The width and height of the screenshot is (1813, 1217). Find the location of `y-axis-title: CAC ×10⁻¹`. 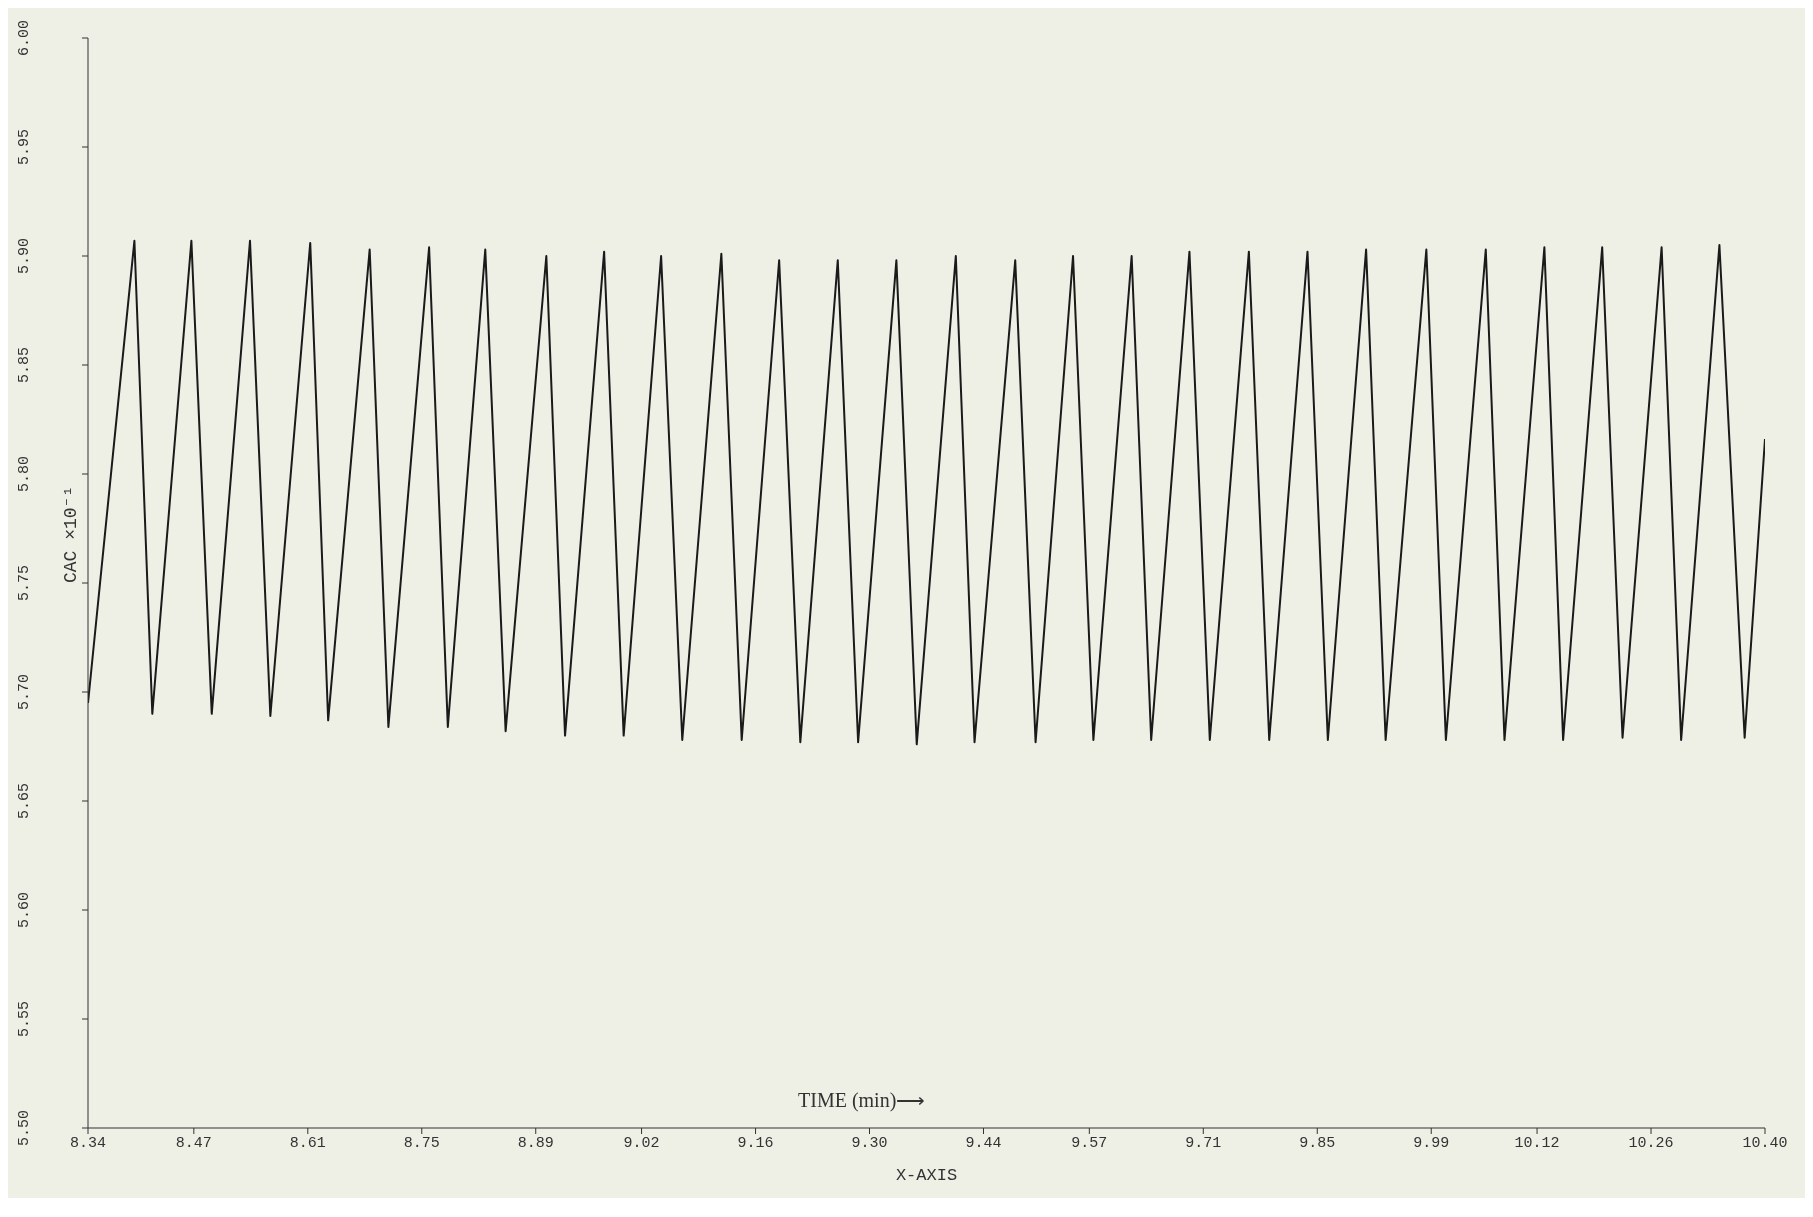

y-axis-title: CAC ×10⁻¹ is located at coordinates (71, 534).